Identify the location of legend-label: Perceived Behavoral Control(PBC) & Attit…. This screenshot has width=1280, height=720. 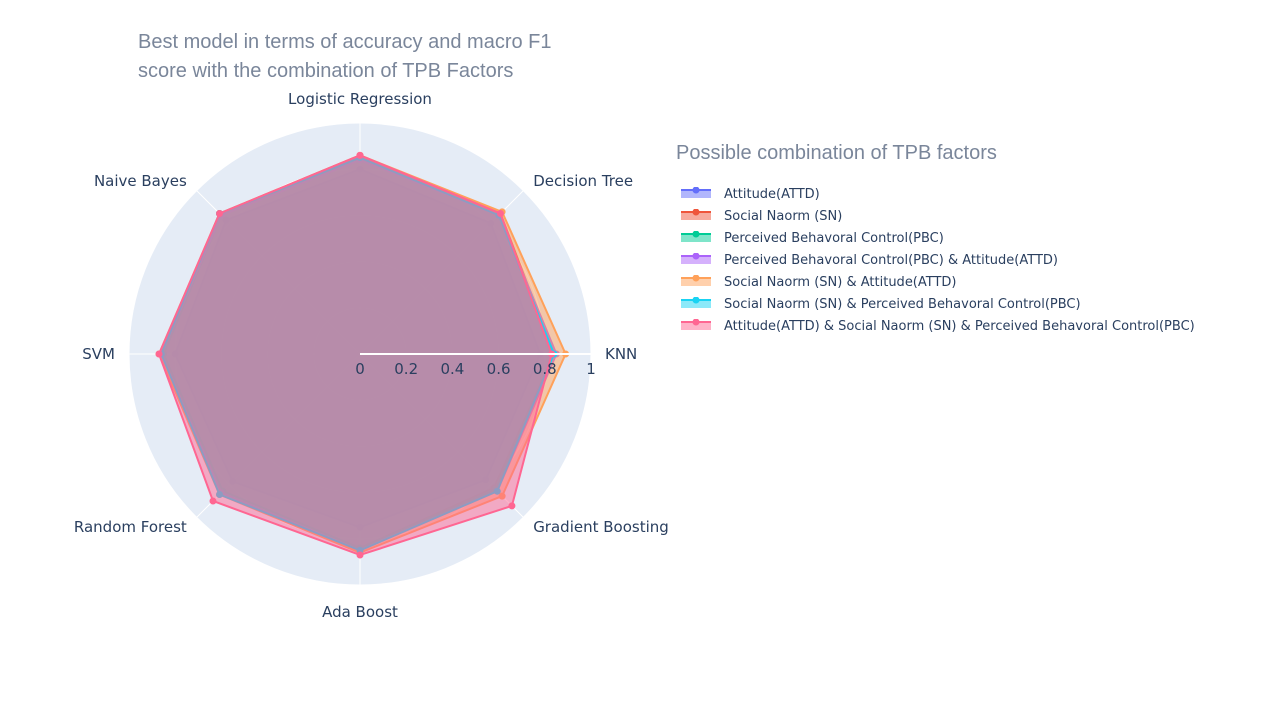
(891, 260).